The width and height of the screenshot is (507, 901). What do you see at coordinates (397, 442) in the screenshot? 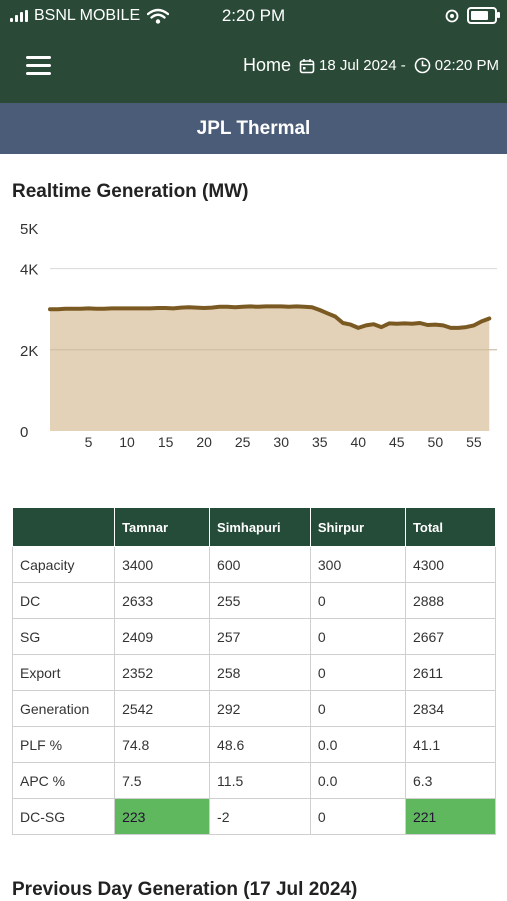
I see `x-tick-label: 45` at bounding box center [397, 442].